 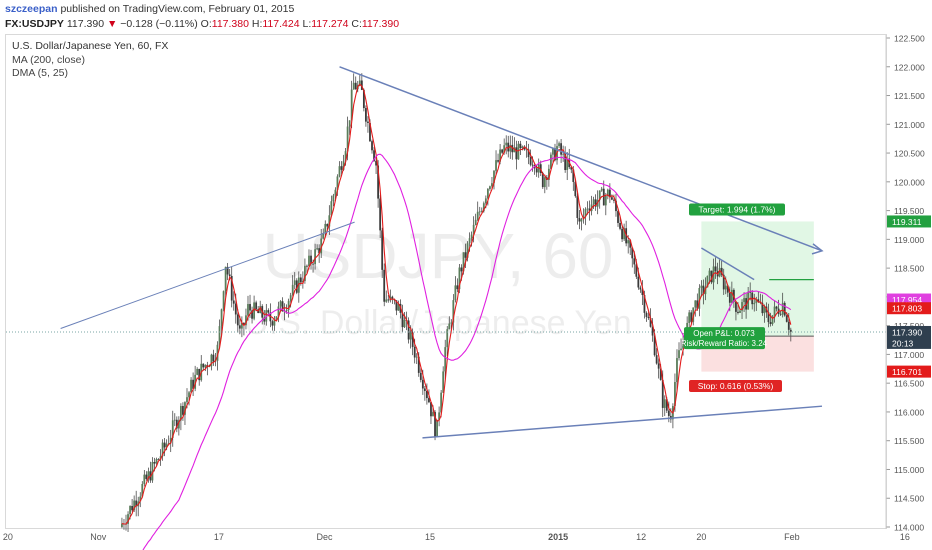 I want to click on author-link: szczeepan, so click(x=31, y=9).